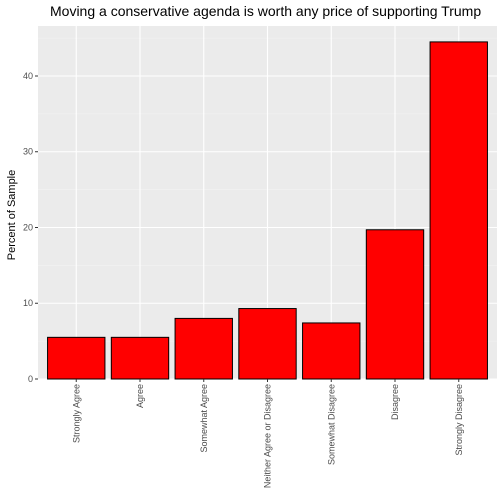  Describe the element at coordinates (30, 379) in the screenshot. I see `y-tick-label: 0` at that location.